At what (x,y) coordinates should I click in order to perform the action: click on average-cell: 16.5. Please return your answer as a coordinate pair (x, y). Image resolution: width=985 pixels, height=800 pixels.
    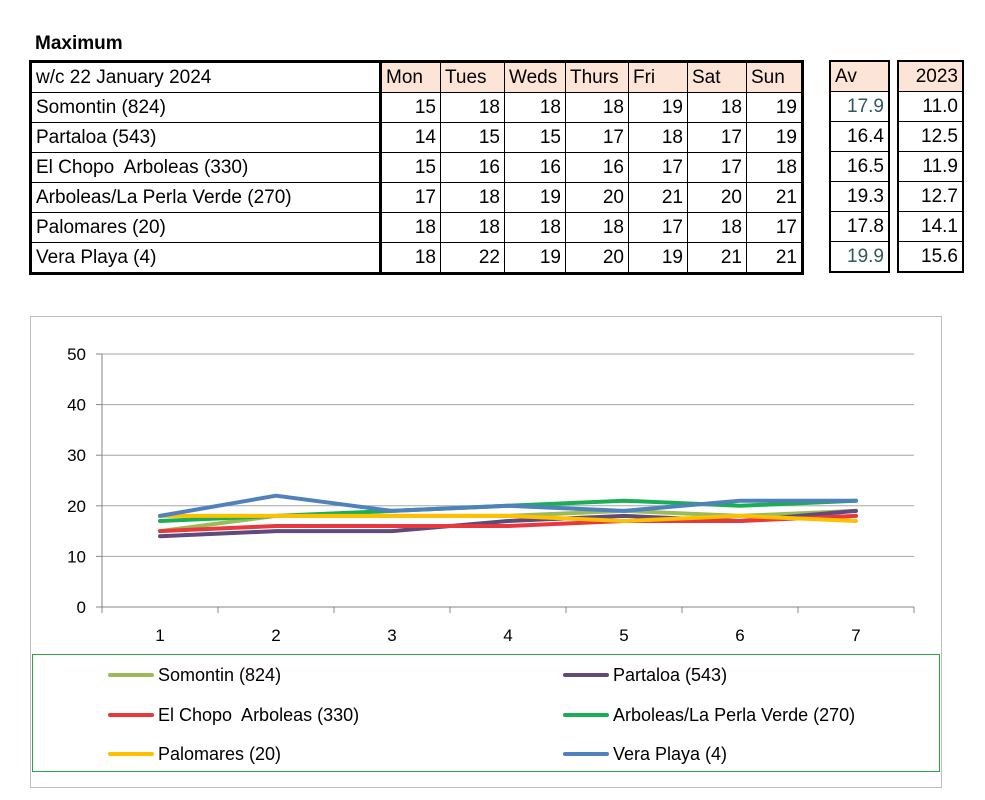
    Looking at the image, I should click on (859, 166).